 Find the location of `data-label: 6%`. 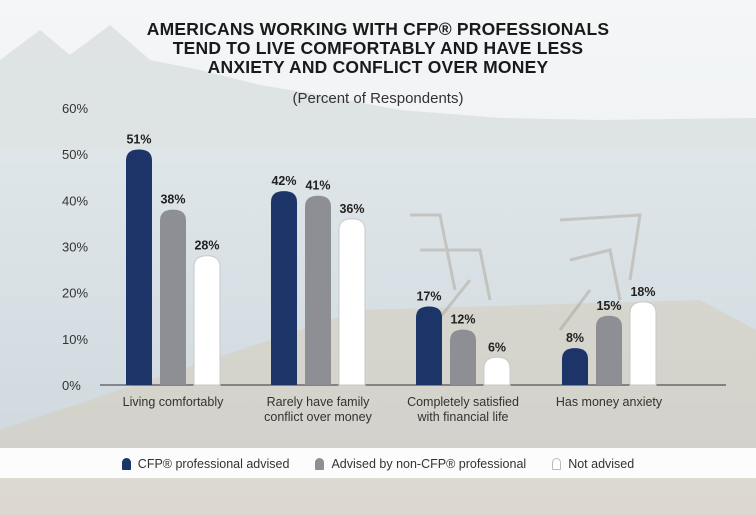

data-label: 6% is located at coordinates (497, 347).